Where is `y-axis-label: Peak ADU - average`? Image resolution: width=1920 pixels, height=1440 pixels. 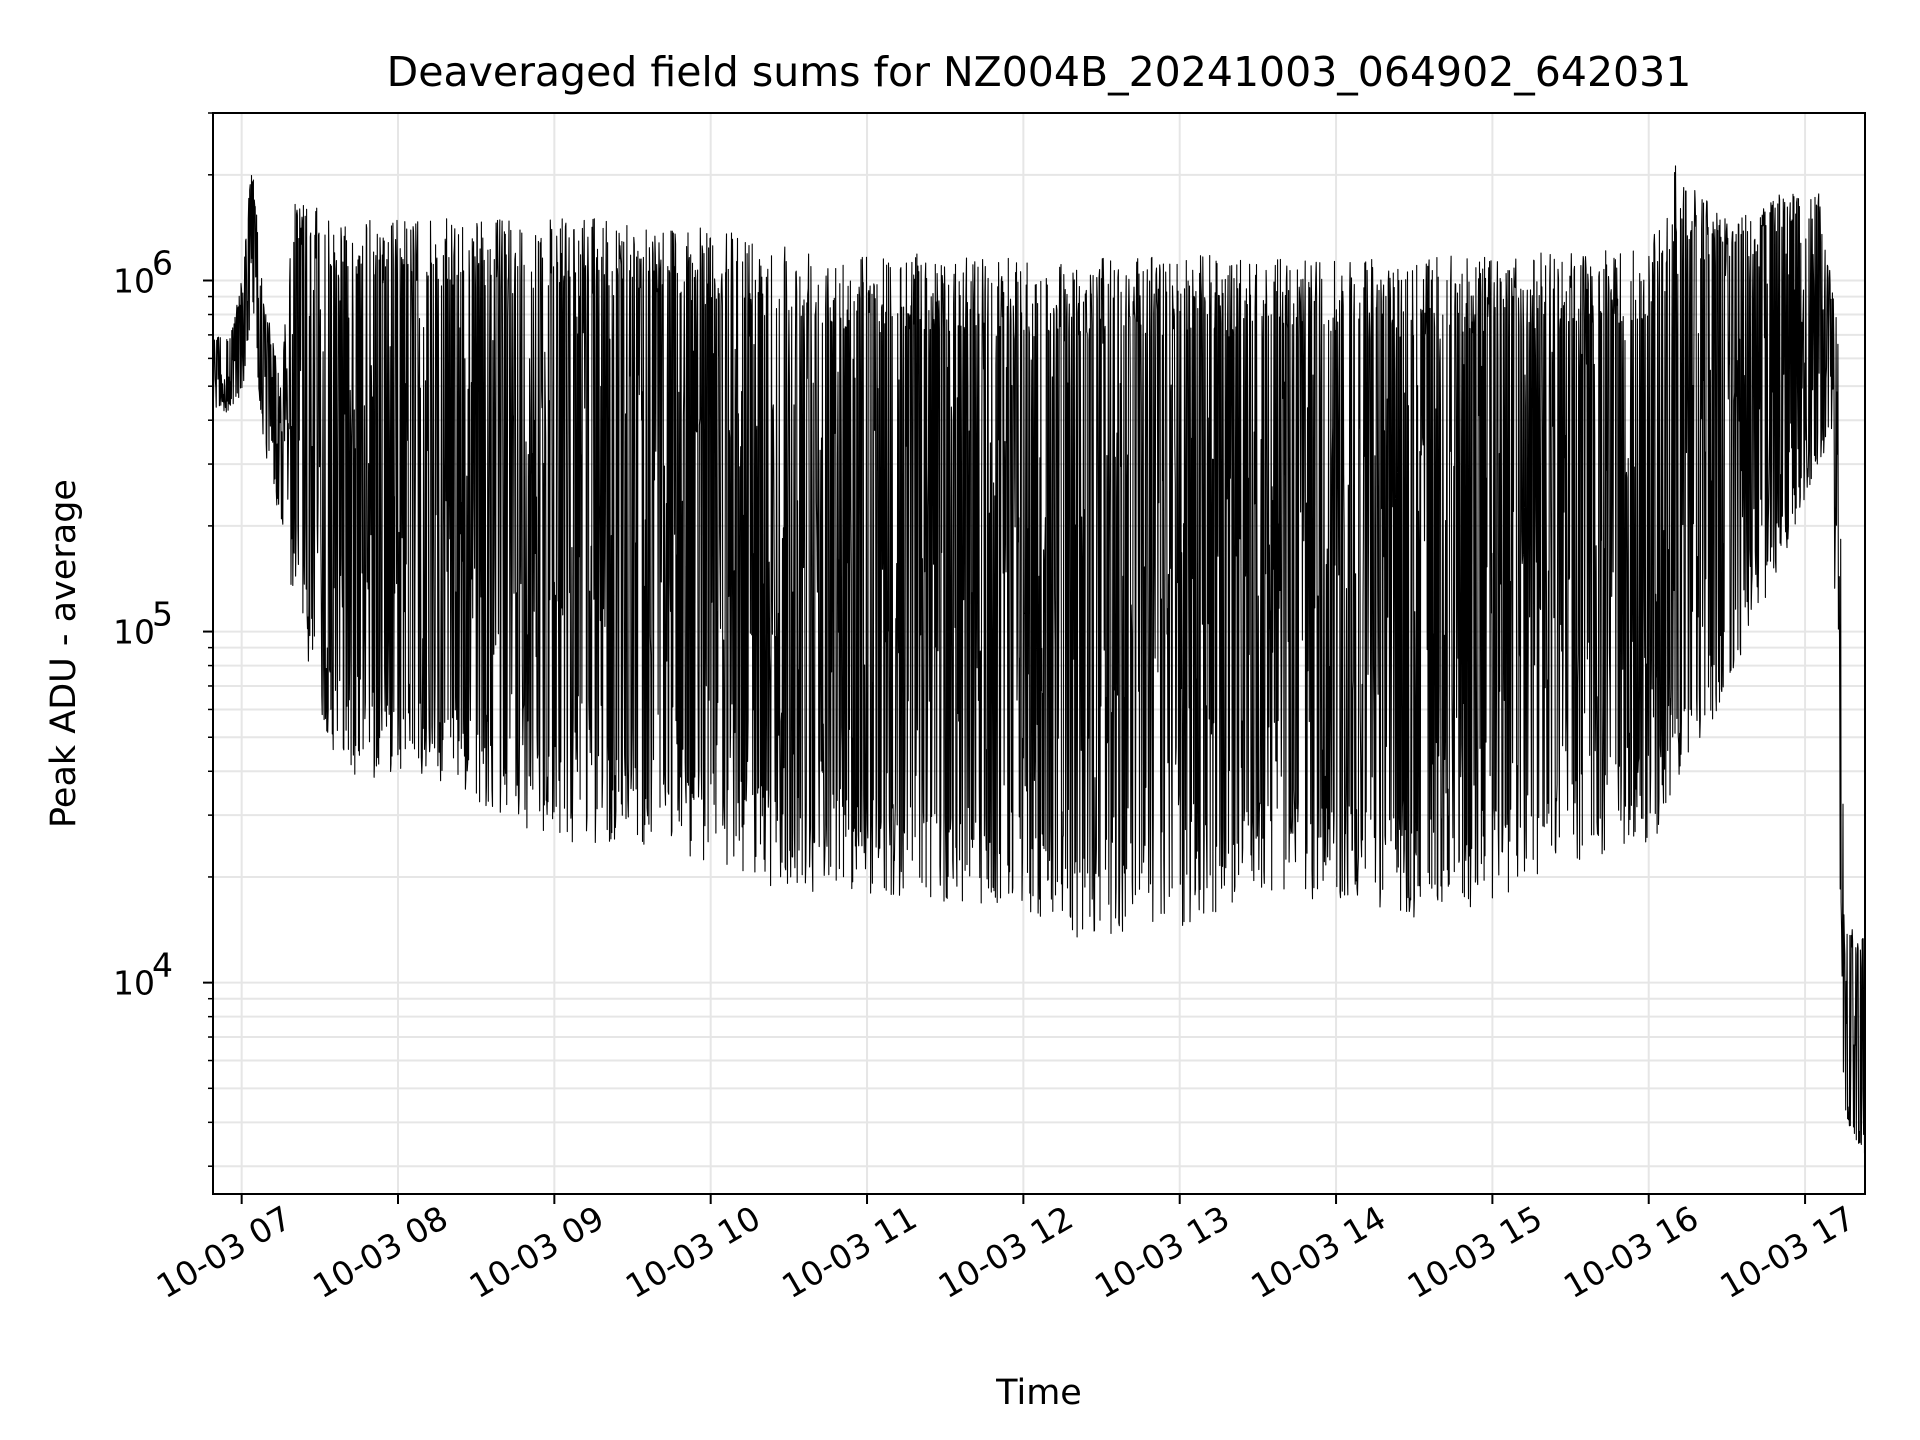 y-axis-label: Peak ADU - average is located at coordinates (64, 653).